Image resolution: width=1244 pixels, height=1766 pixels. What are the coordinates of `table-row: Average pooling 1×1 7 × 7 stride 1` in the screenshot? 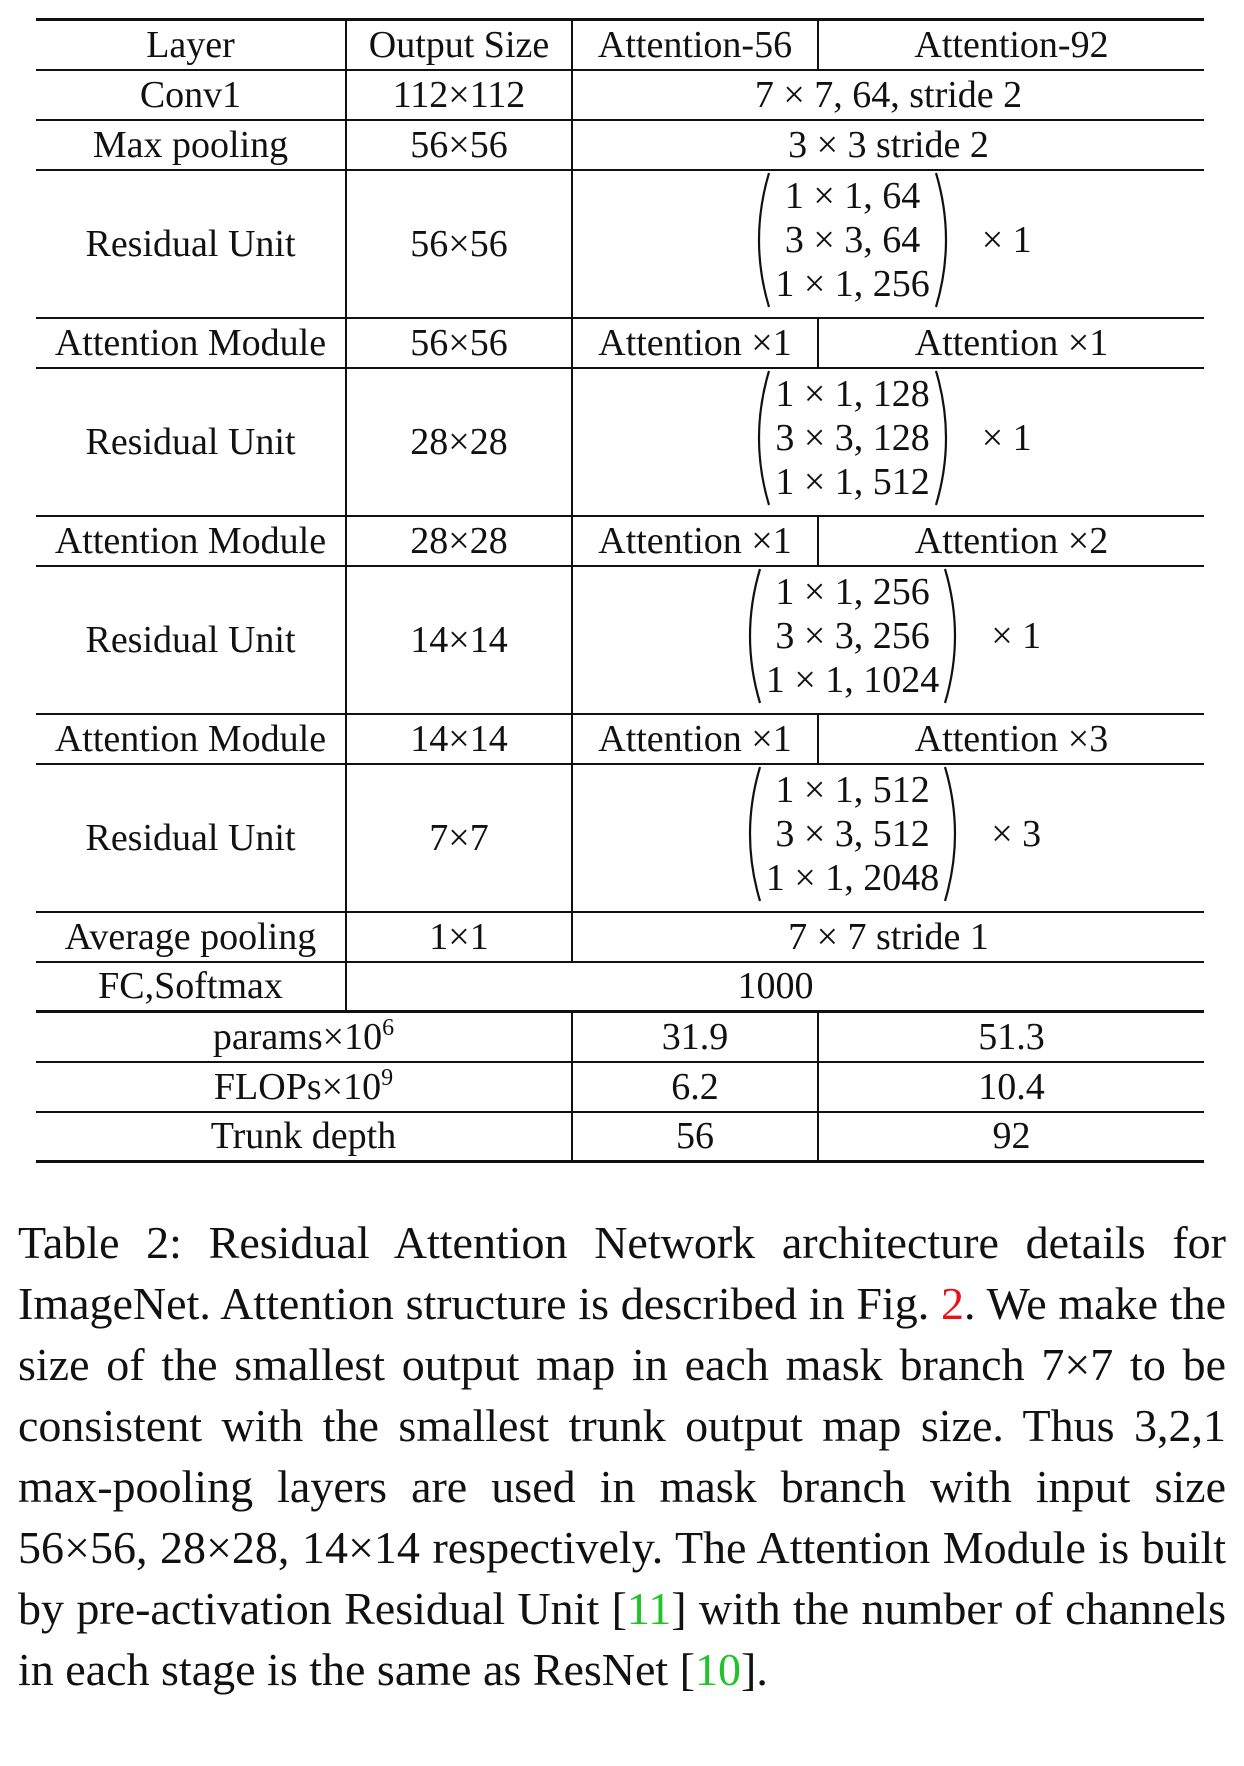 It's located at (620, 936).